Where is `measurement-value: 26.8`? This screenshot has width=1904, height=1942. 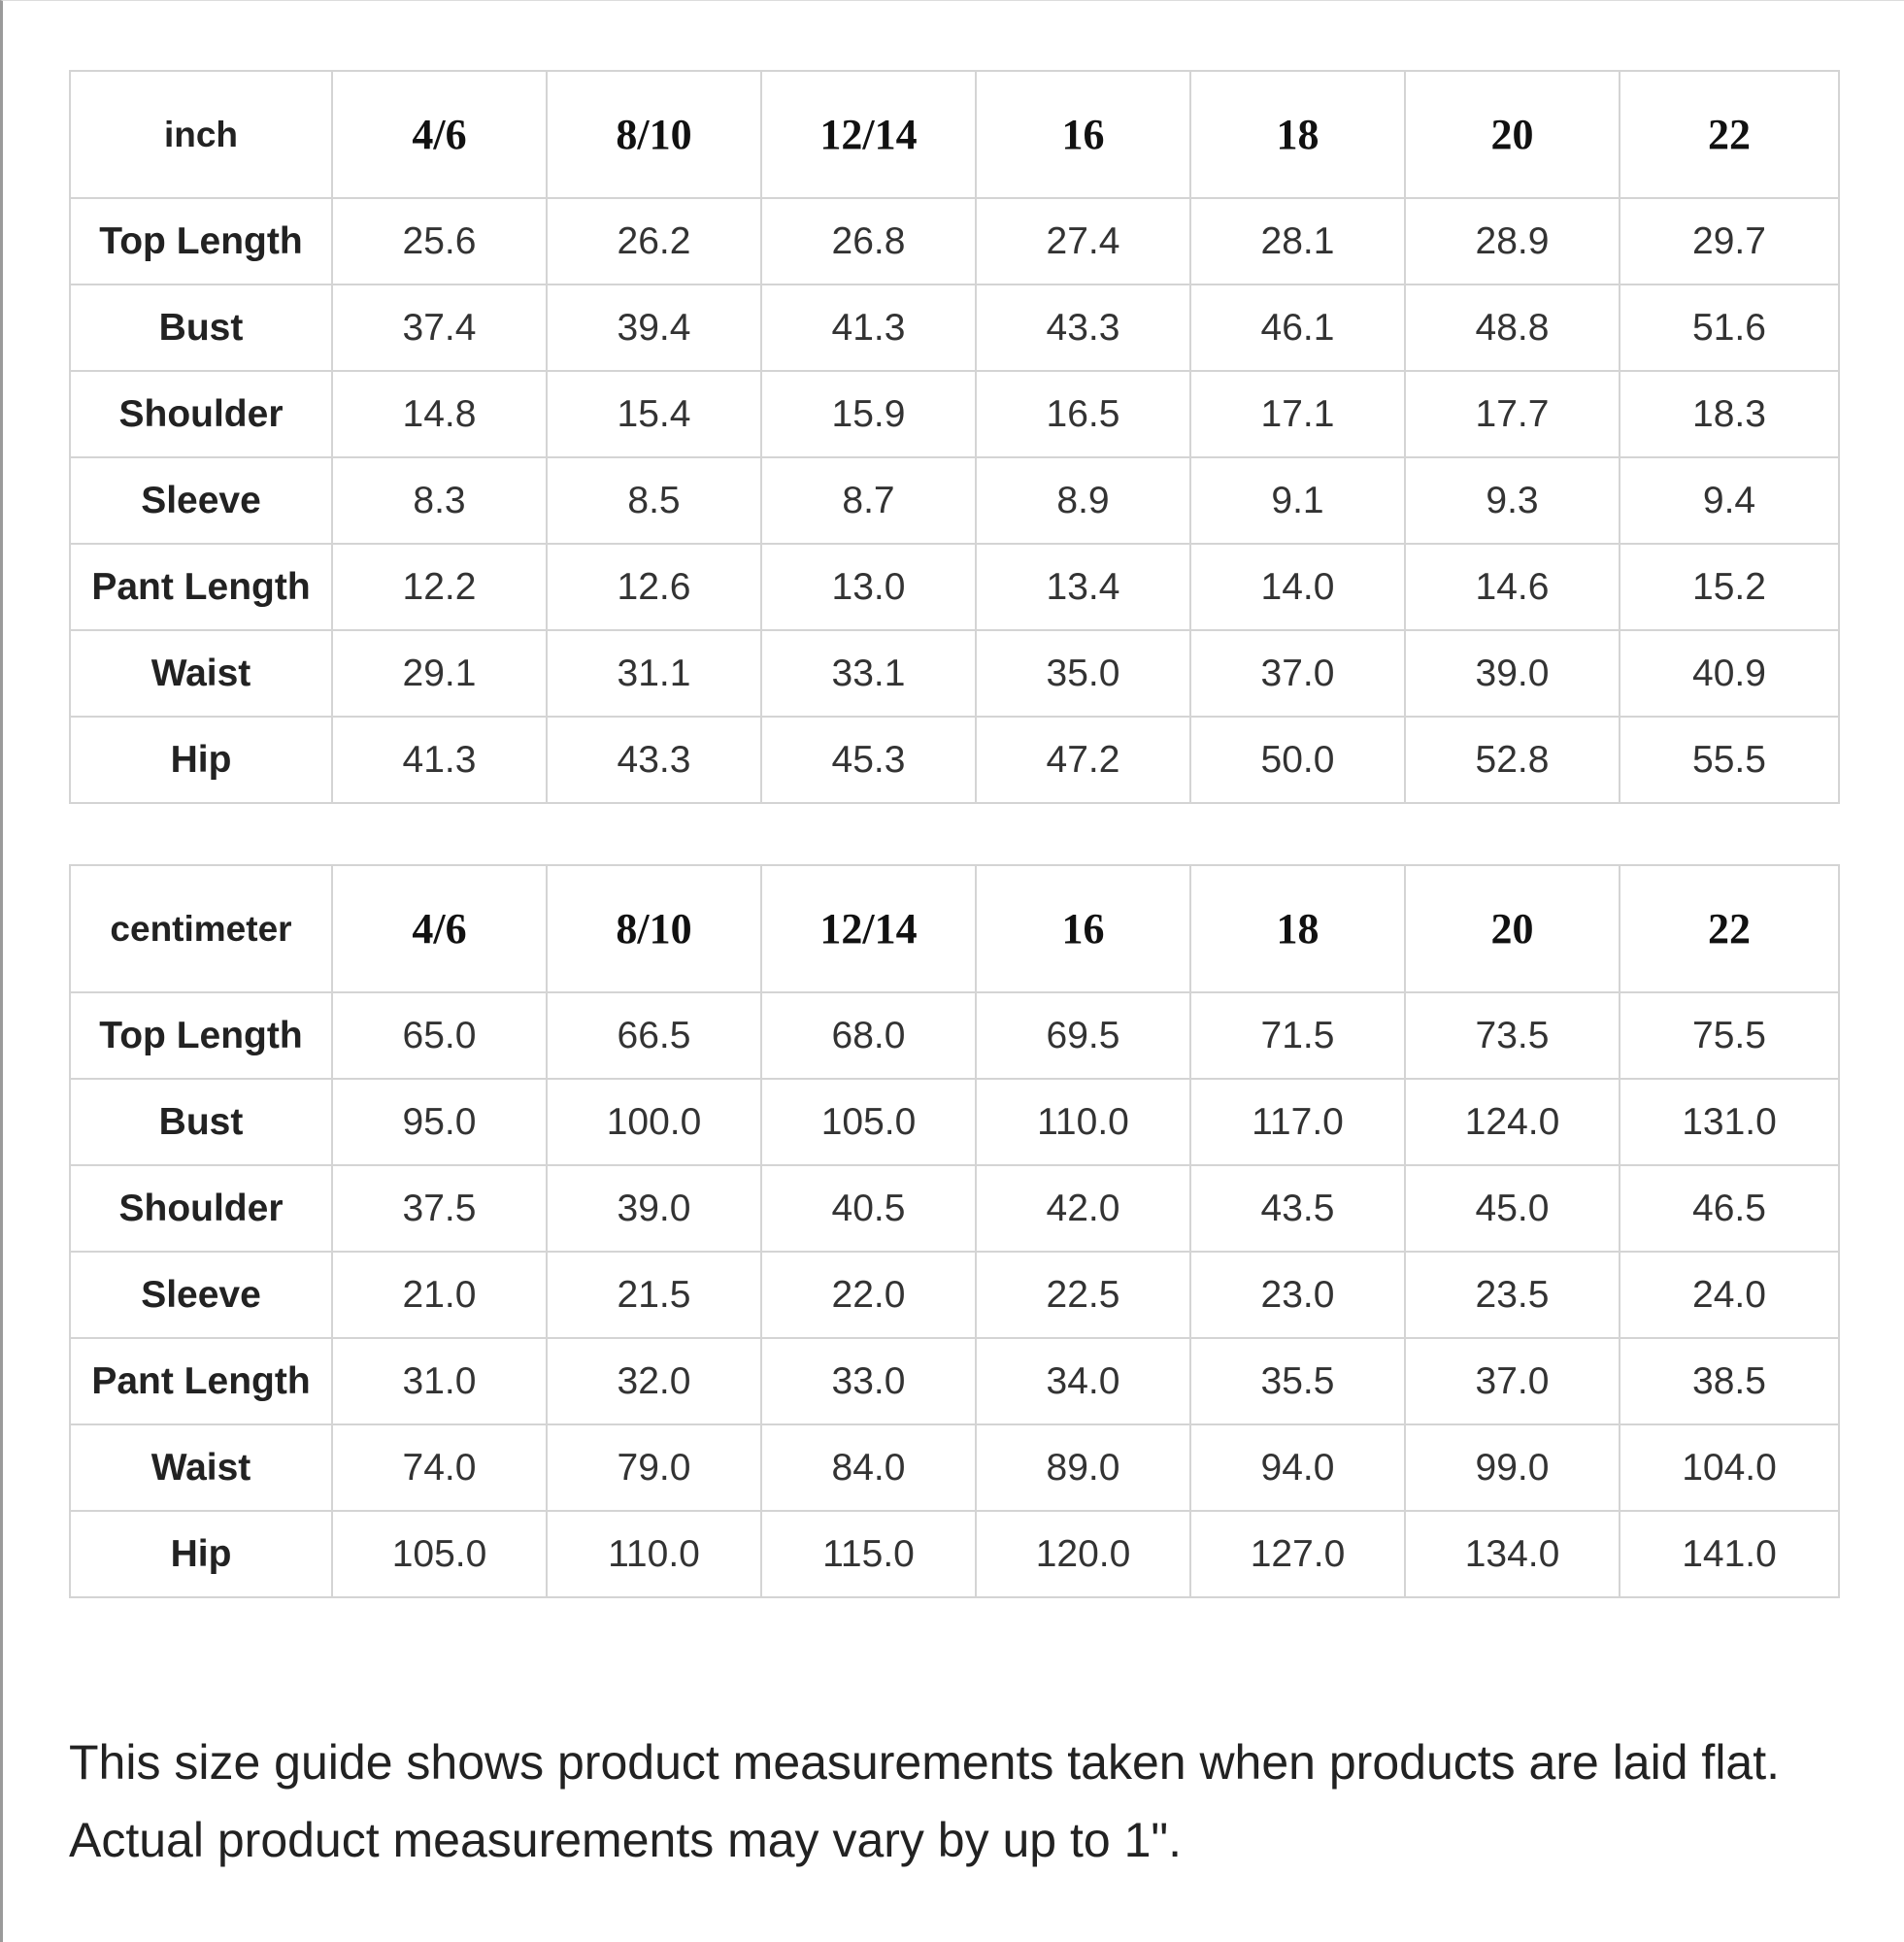
measurement-value: 26.8 is located at coordinates (868, 241).